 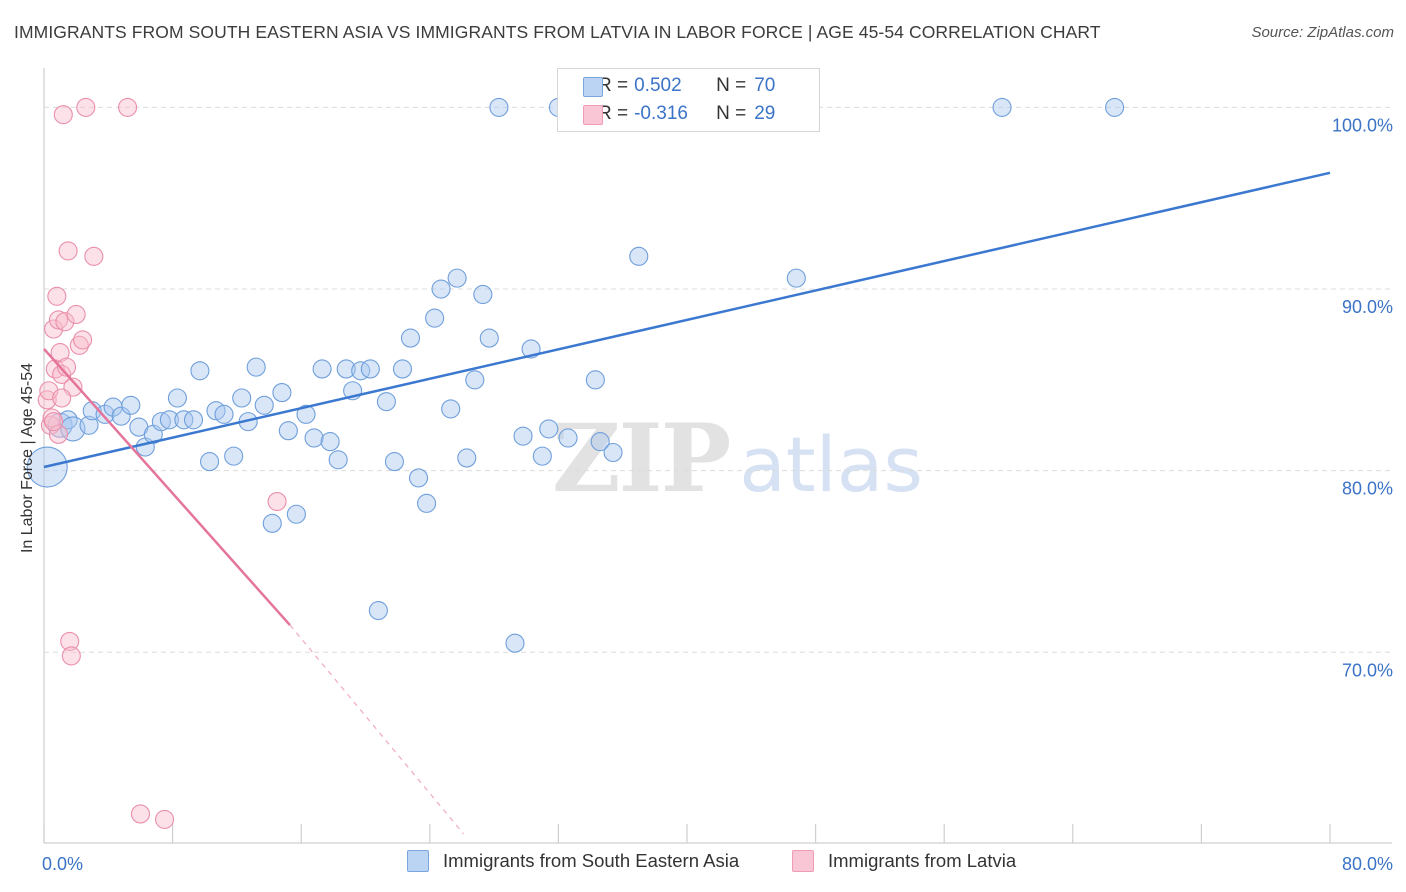 I want to click on y-tick-label: 90.0%, so click(x=1367, y=307).